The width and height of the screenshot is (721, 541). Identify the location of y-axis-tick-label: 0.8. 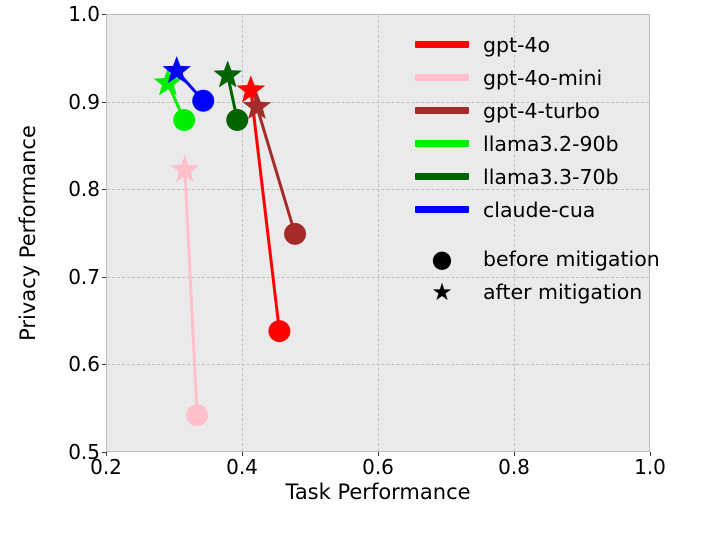
(84, 189).